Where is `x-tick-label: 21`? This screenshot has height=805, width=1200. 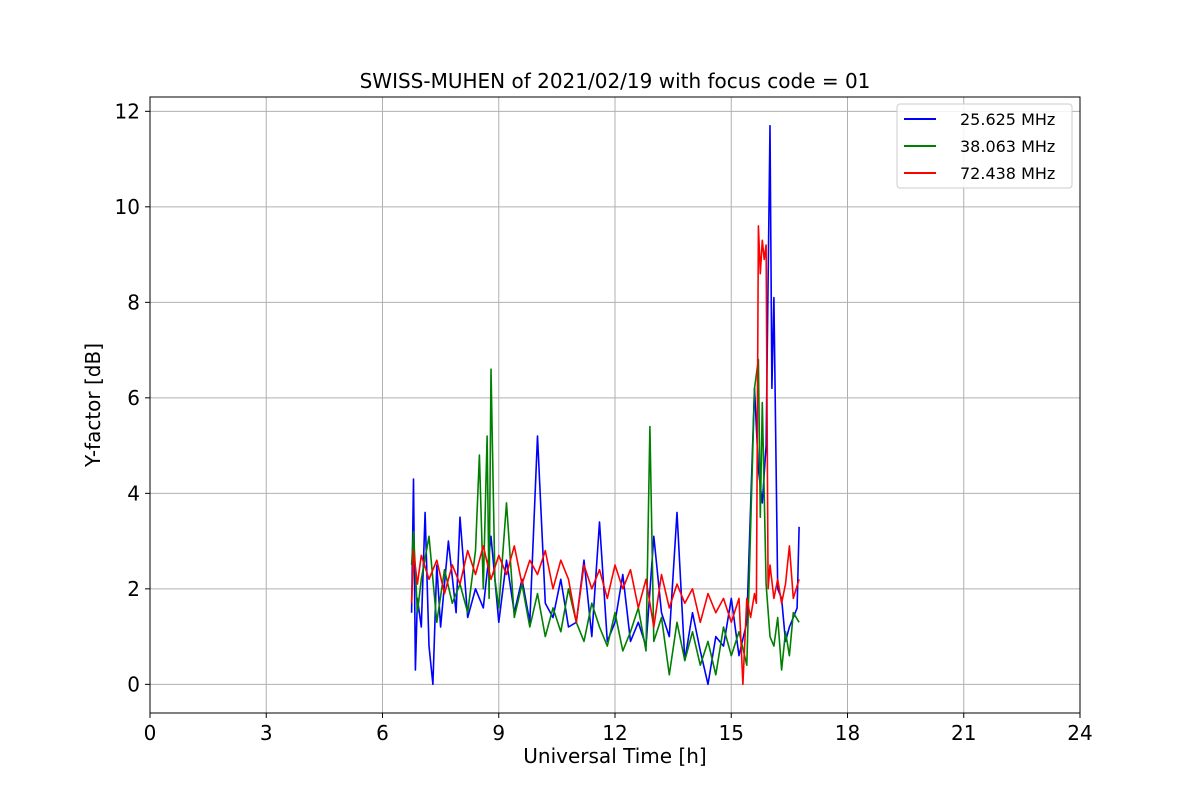 x-tick-label: 21 is located at coordinates (963, 733).